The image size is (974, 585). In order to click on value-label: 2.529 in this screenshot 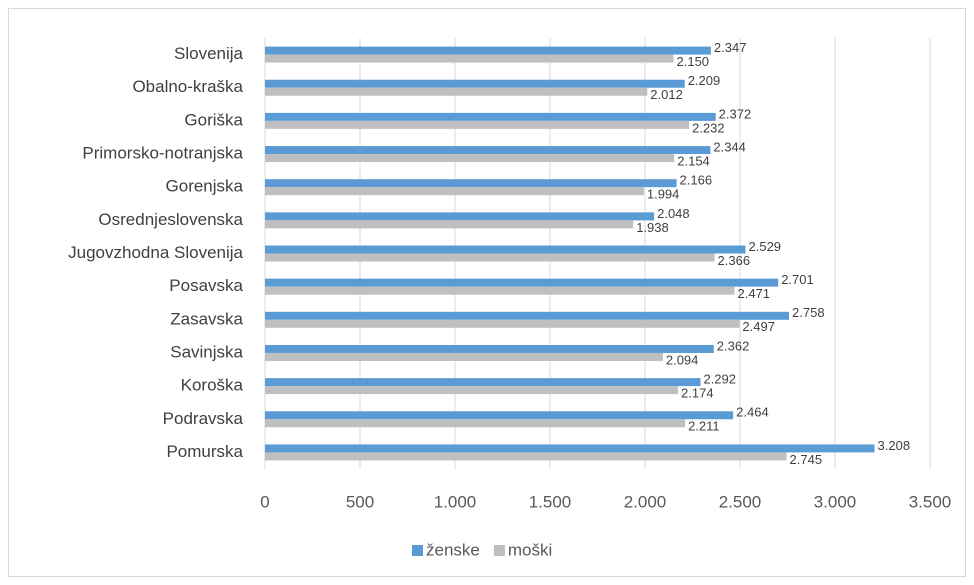, I will do `click(765, 246)`.